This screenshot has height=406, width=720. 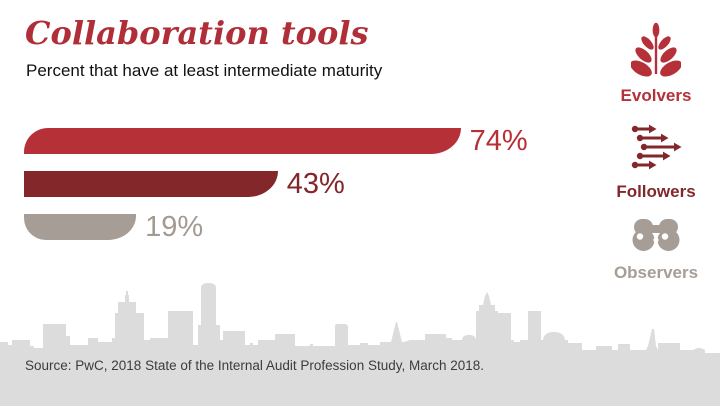 I want to click on legend-label-observers: Observers, so click(x=656, y=272).